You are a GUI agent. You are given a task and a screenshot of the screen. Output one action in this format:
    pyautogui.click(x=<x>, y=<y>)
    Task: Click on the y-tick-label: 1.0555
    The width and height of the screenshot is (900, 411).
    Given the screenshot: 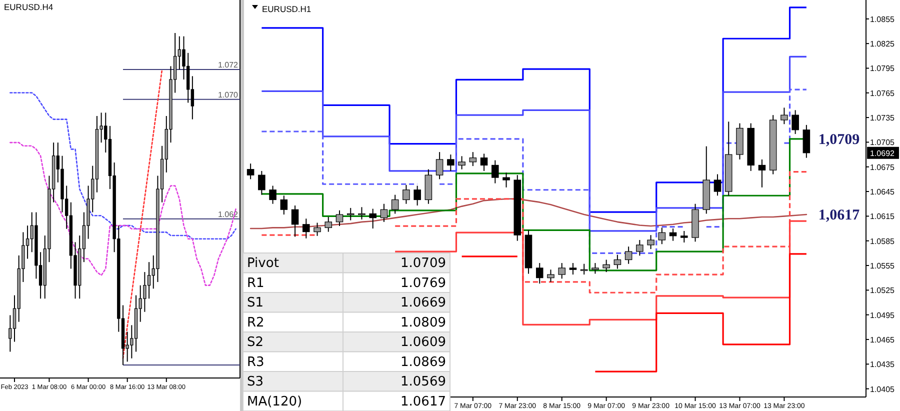 What is the action you would take?
    pyautogui.click(x=883, y=265)
    